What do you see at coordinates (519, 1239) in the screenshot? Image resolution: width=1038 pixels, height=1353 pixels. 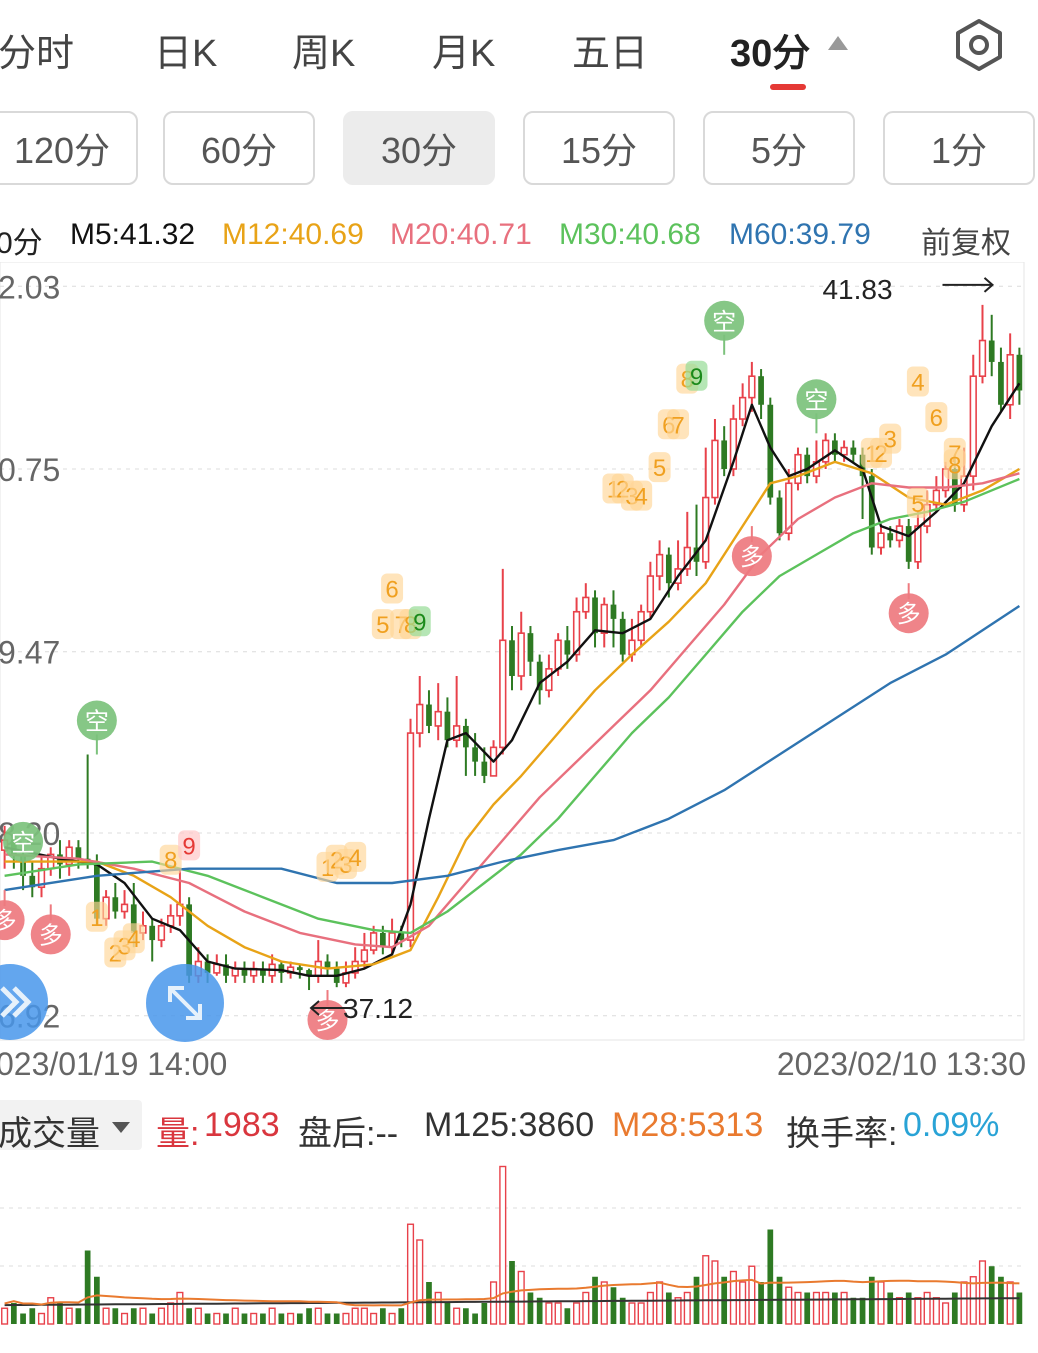 I see `volume-chart` at bounding box center [519, 1239].